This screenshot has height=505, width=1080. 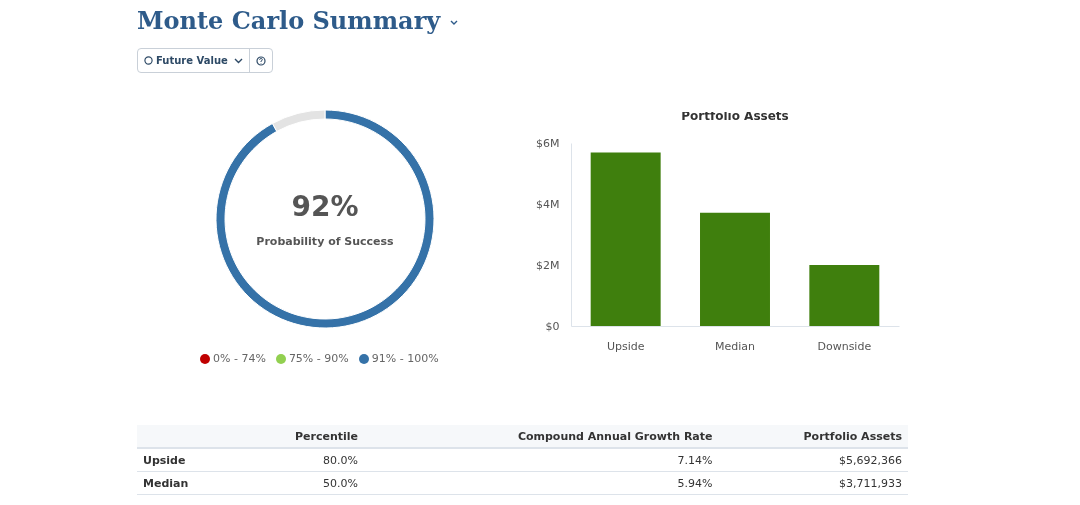 I want to click on x-tick-label: Upside, so click(x=625, y=346).